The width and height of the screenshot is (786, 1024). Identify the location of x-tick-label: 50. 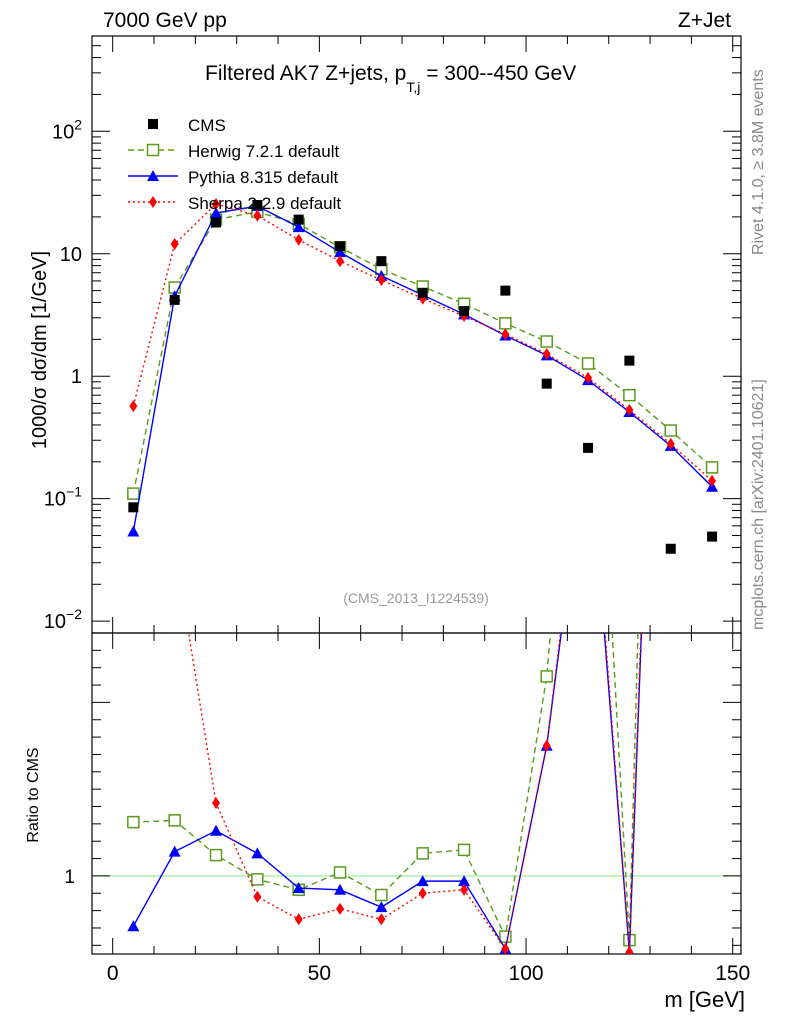
(319, 973).